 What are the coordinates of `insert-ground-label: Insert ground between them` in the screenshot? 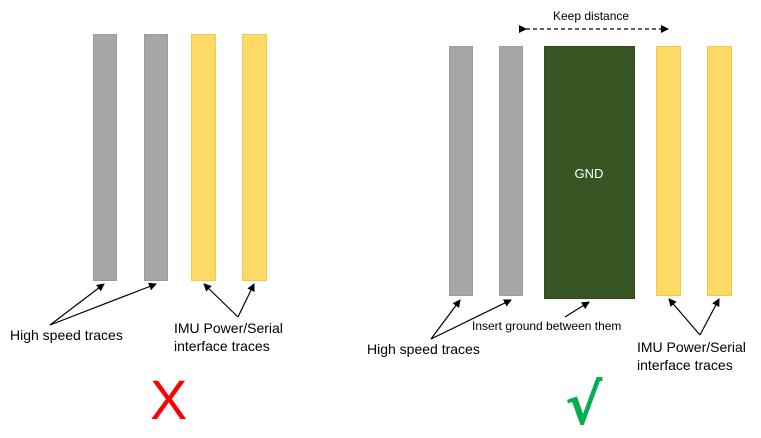 It's located at (547, 326).